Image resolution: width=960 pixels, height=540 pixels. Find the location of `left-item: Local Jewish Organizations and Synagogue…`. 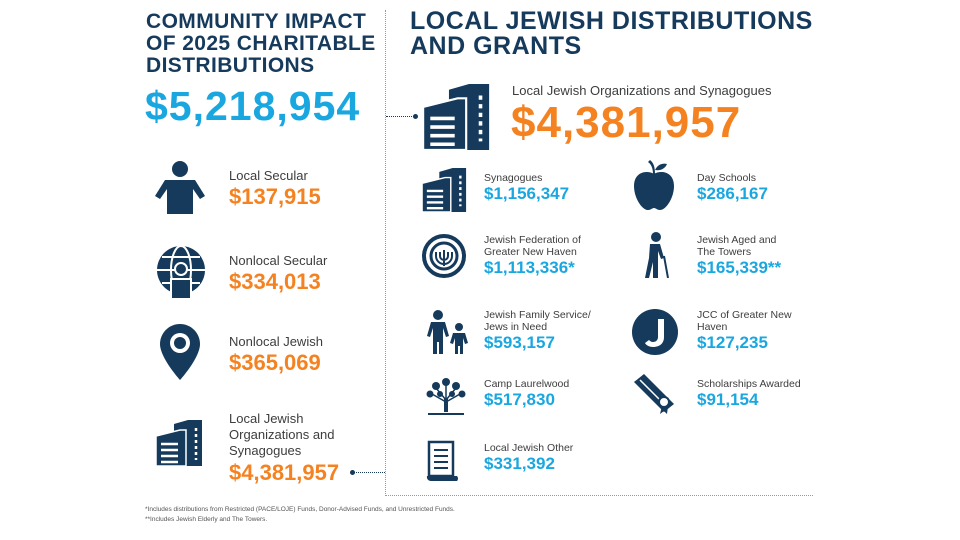

left-item: Local Jewish Organizations and Synagogue… is located at coordinates (296, 448).